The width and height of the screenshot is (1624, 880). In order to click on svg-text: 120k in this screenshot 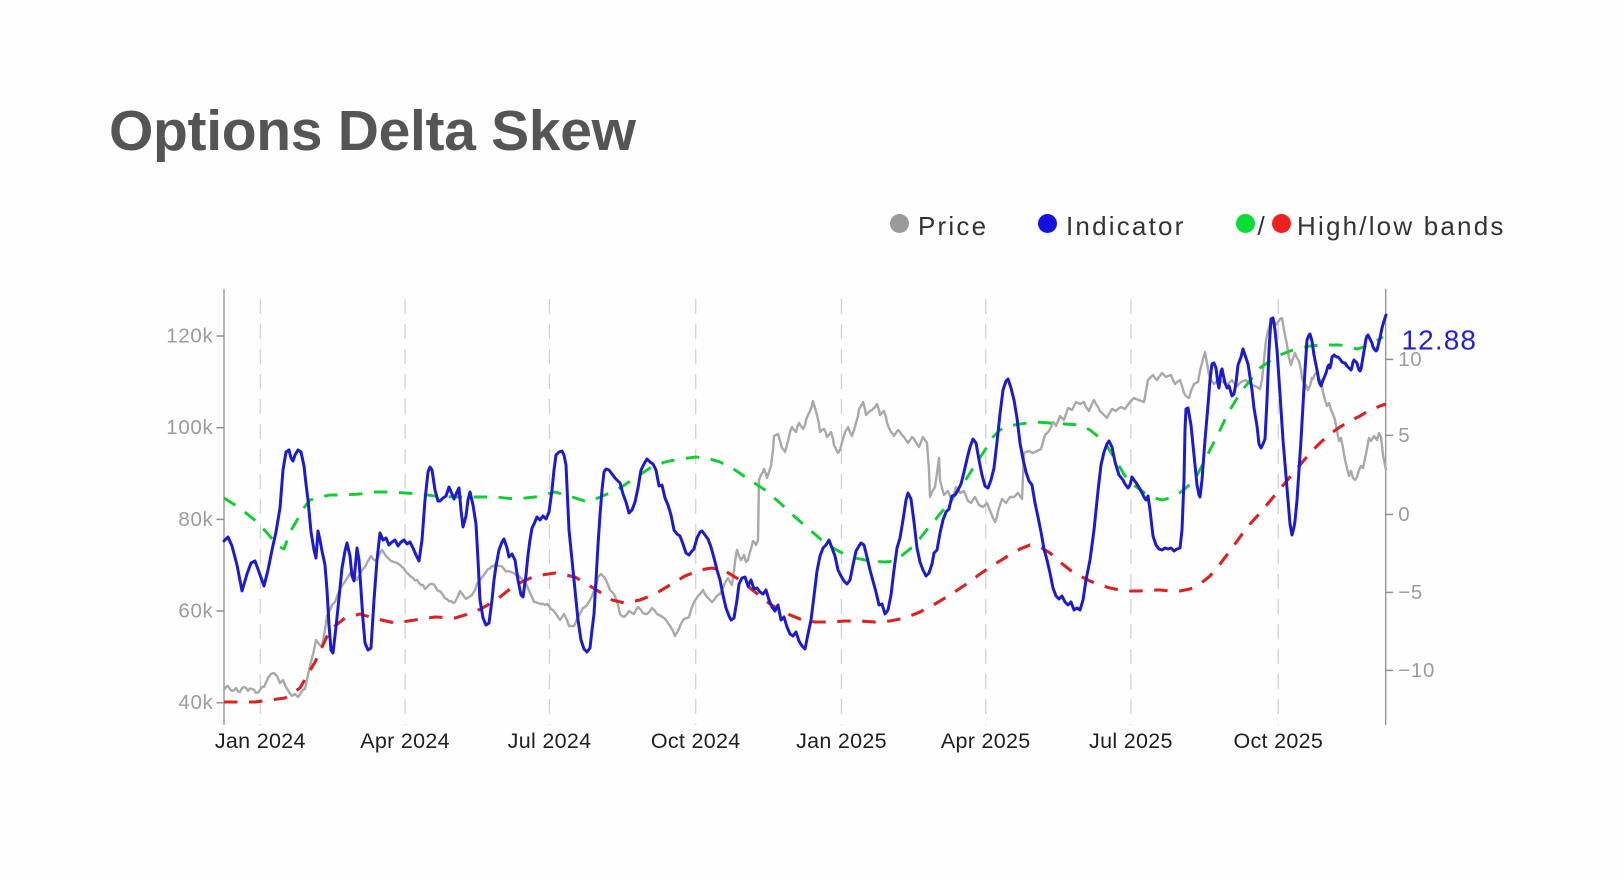, I will do `click(189, 336)`.